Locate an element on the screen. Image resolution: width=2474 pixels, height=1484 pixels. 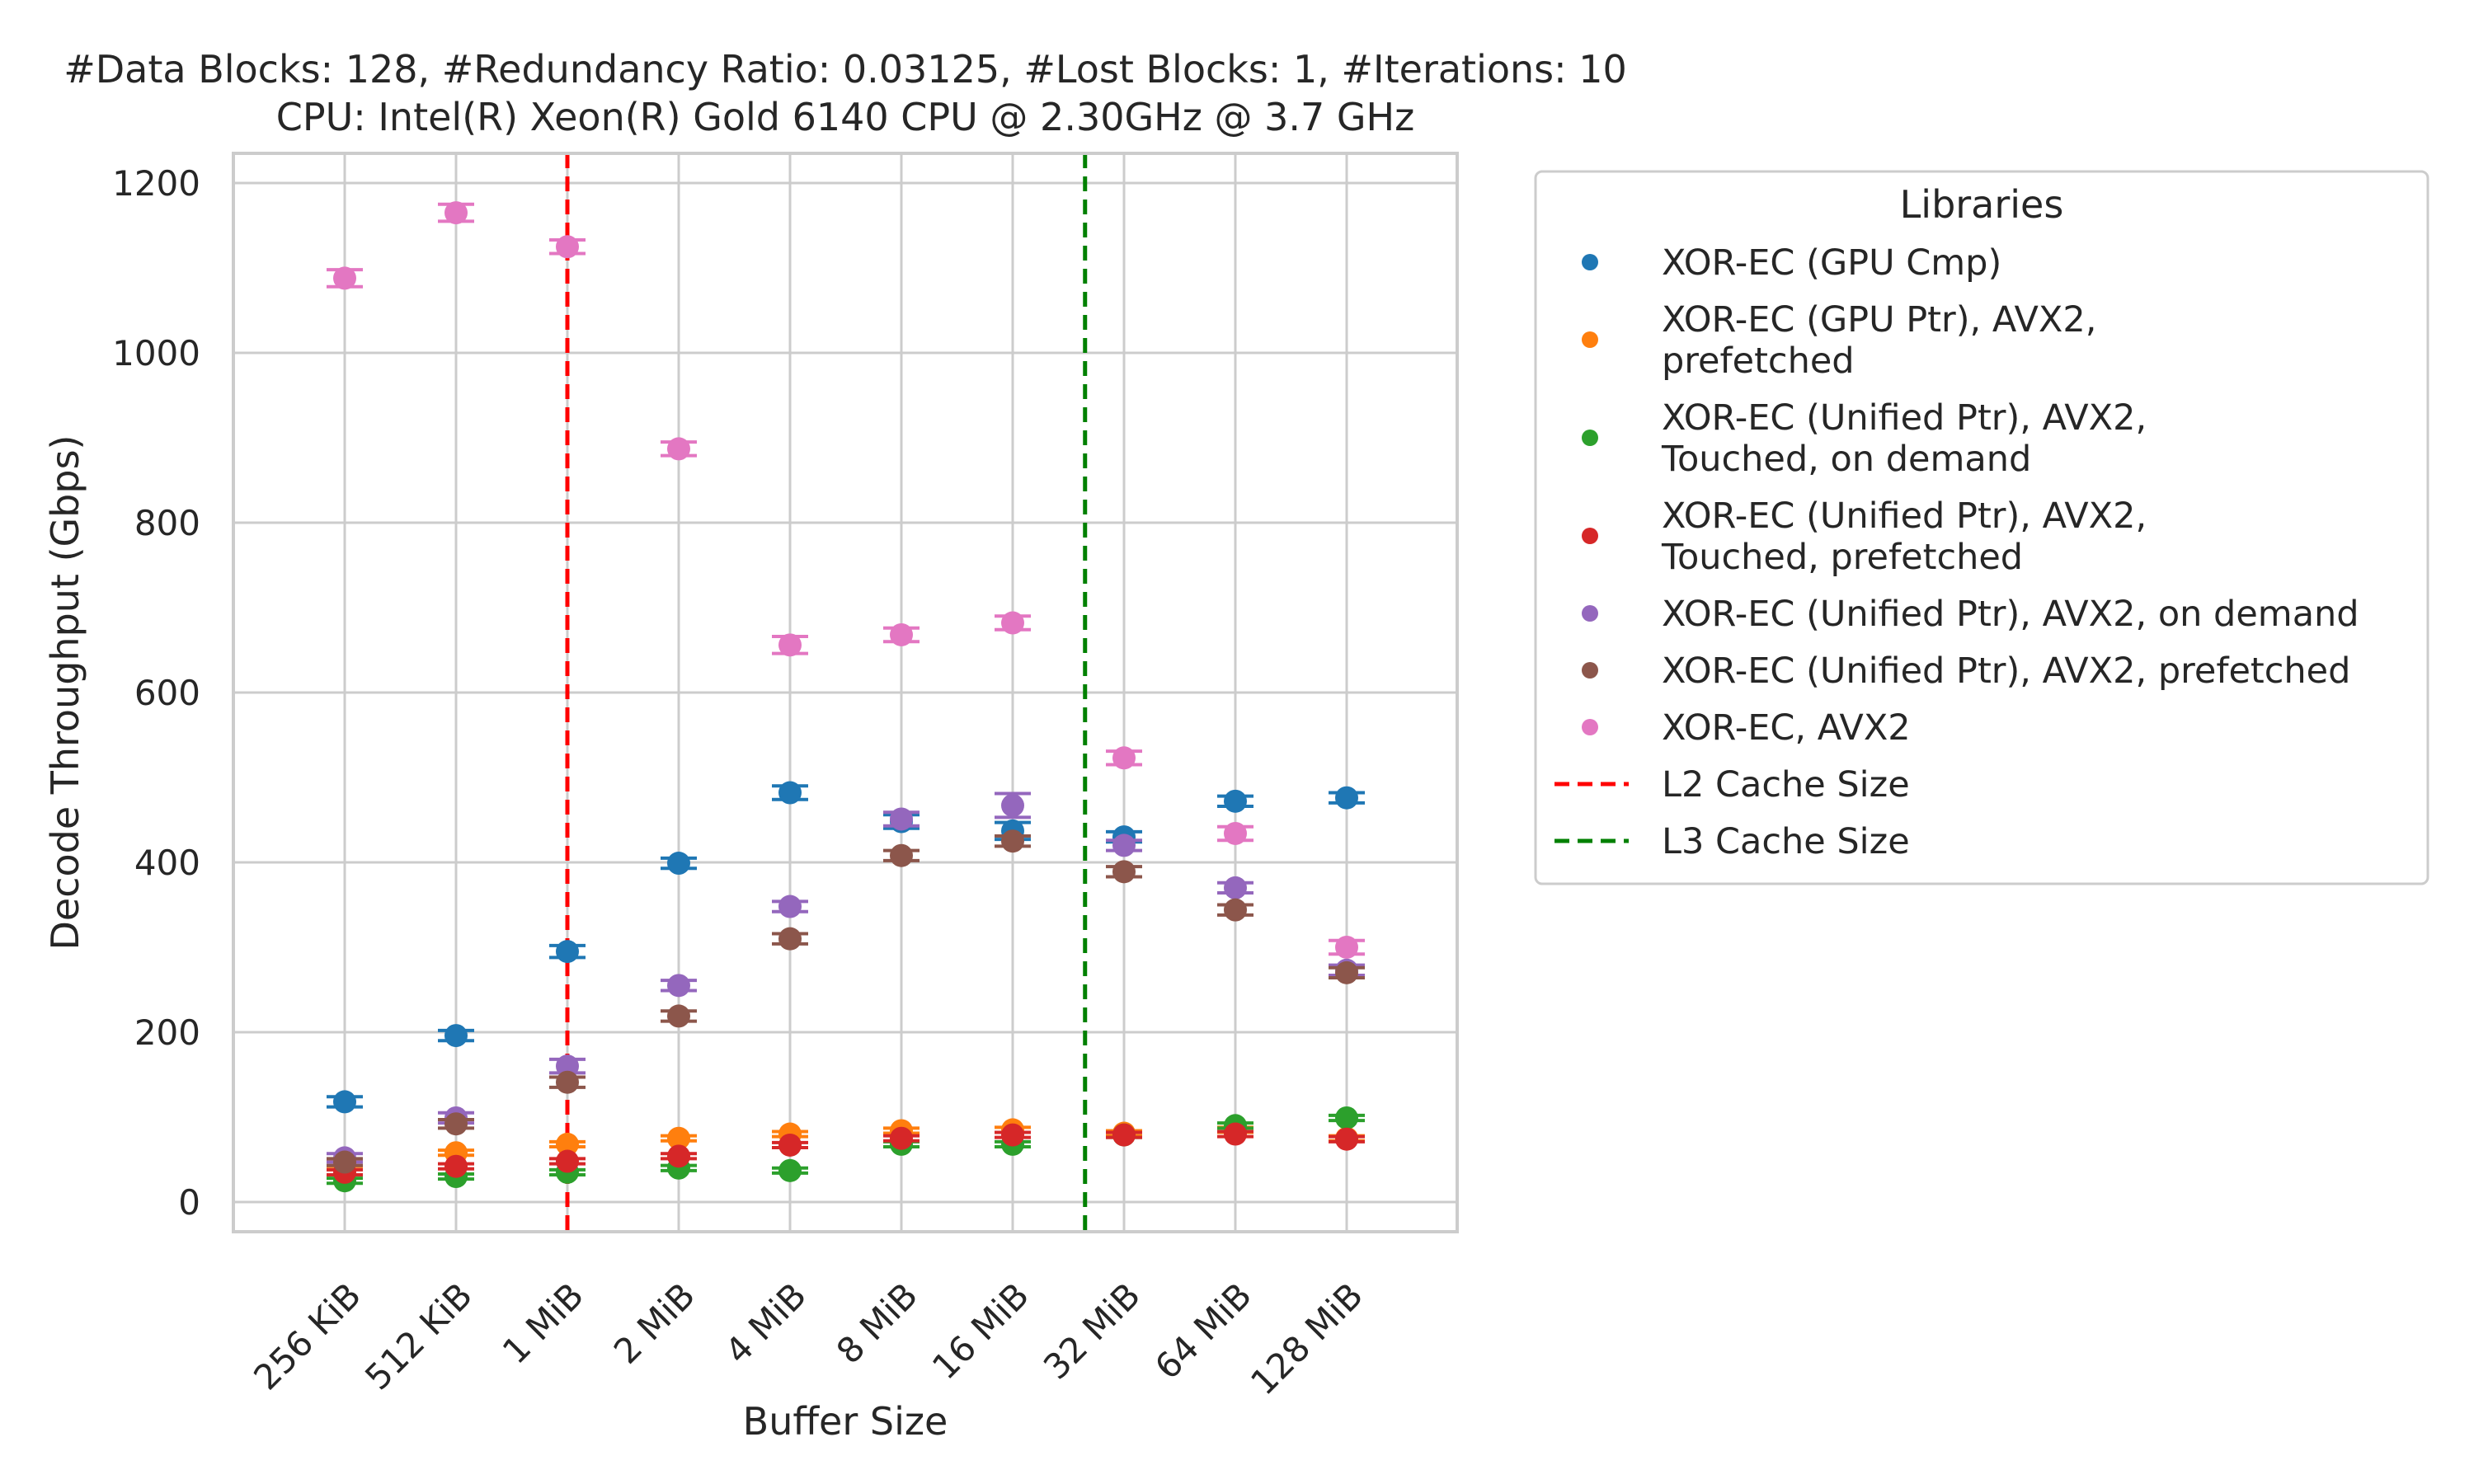
x-tick-label: 16 MiB is located at coordinates (980, 1331).